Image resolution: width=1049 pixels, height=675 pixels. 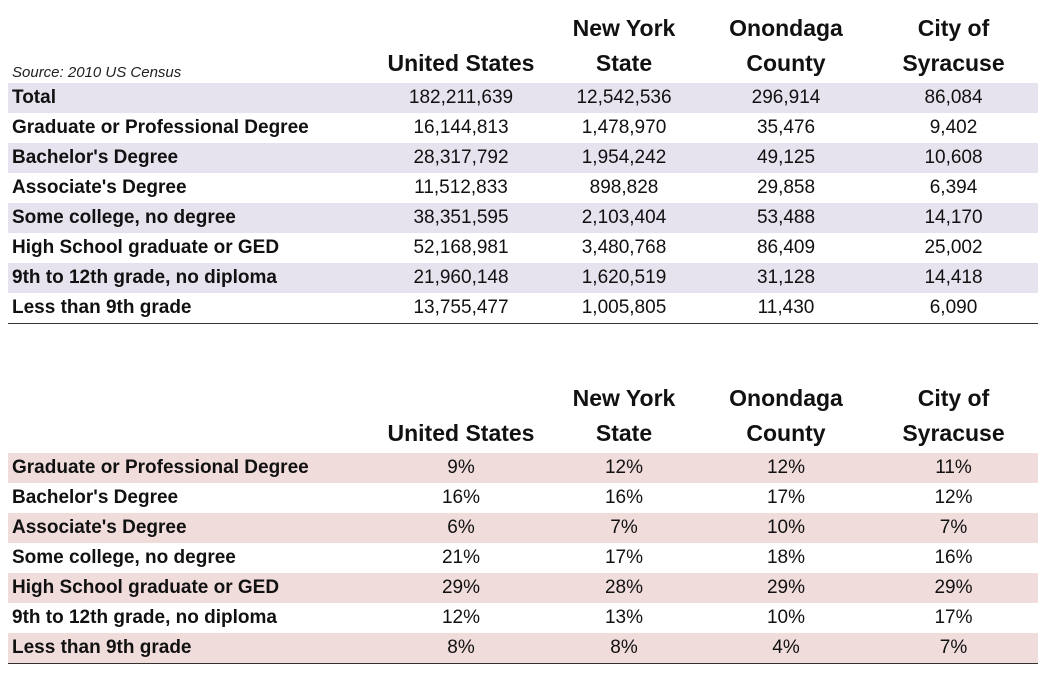 I want to click on table-cell: 29,858, so click(x=786, y=187).